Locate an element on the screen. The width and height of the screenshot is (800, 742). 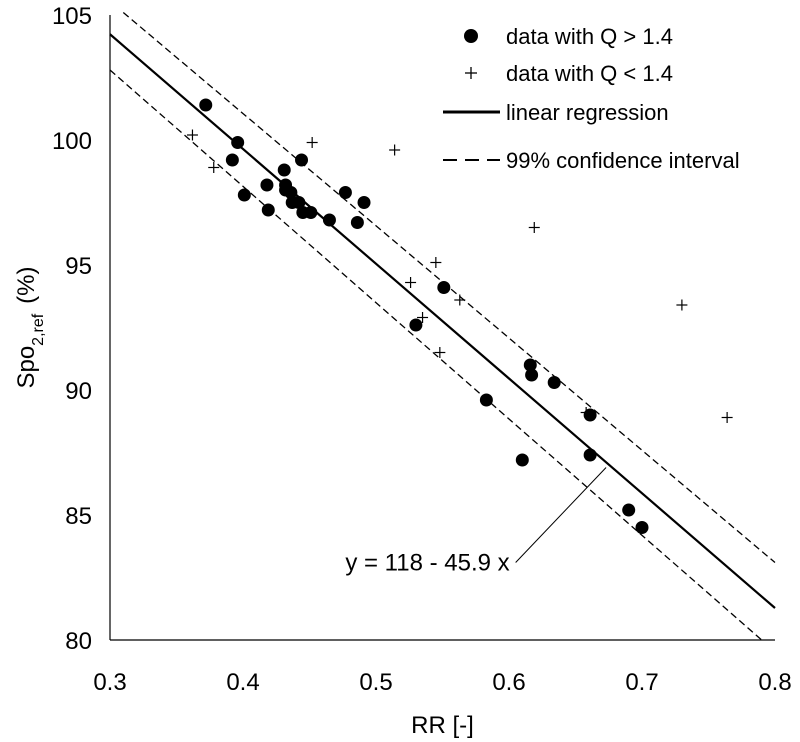
y-tick-labels: 80 85 90 95 100 105 is located at coordinates (72, 329).